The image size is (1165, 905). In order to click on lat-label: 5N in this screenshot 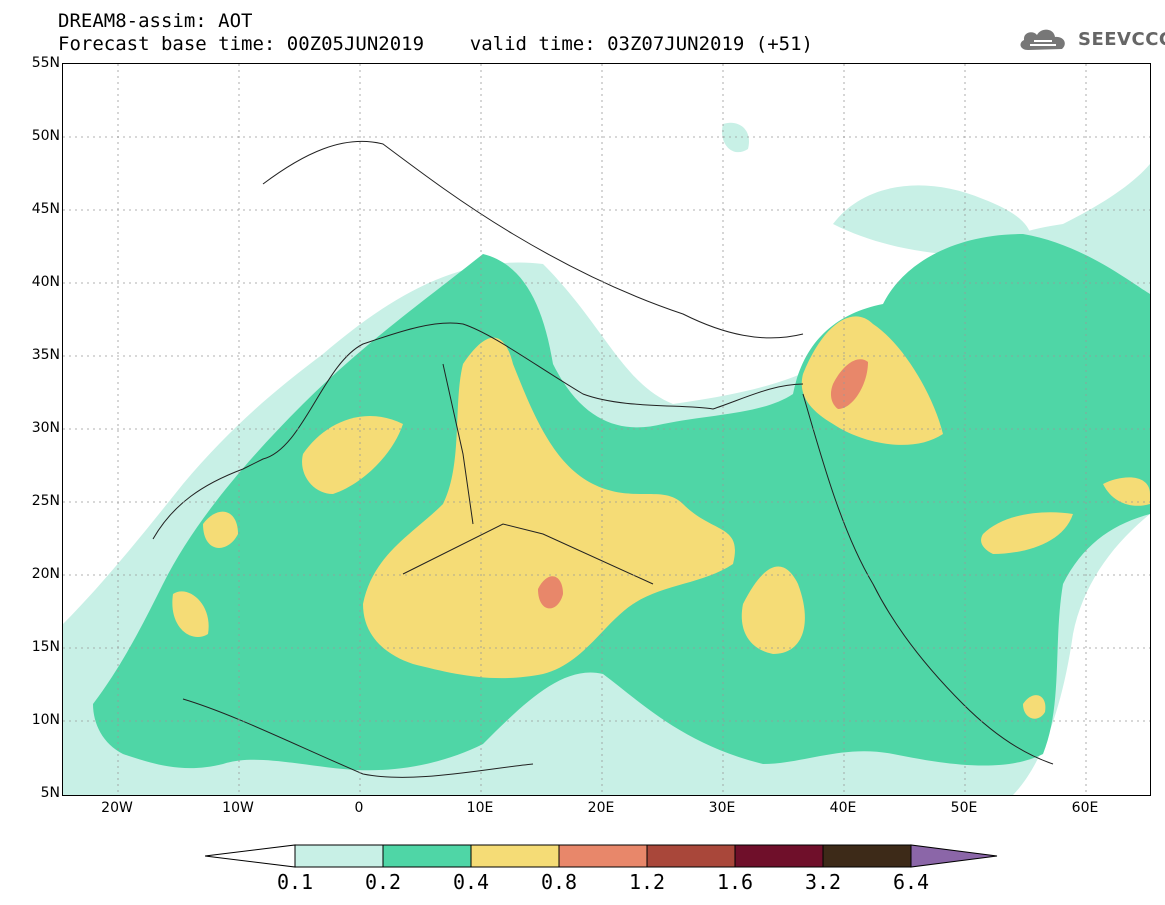, I will do `click(50, 793)`.